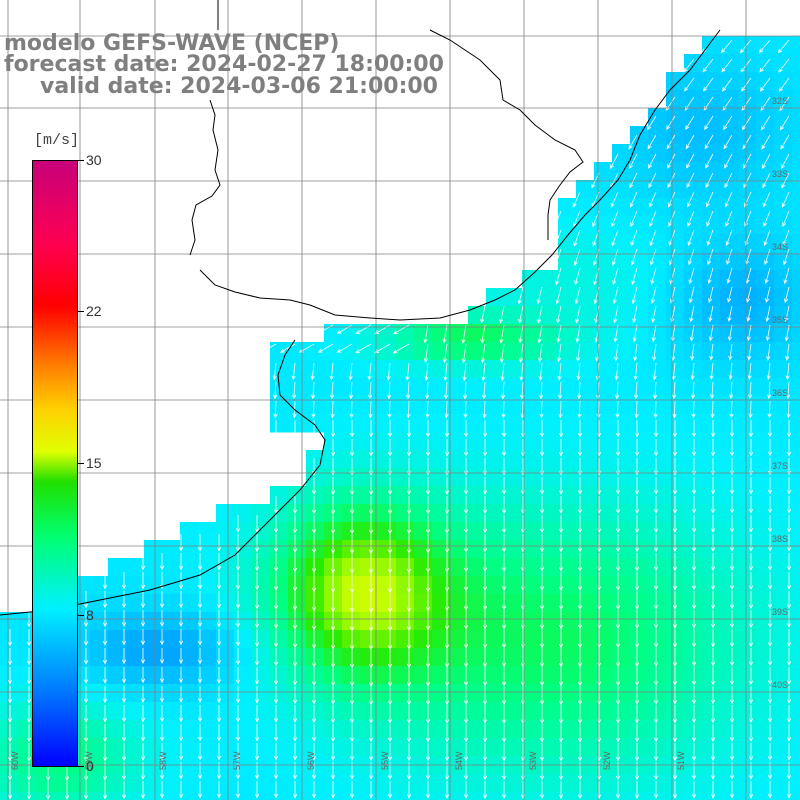  What do you see at coordinates (533, 760) in the screenshot?
I see `longitude-label: 53W` at bounding box center [533, 760].